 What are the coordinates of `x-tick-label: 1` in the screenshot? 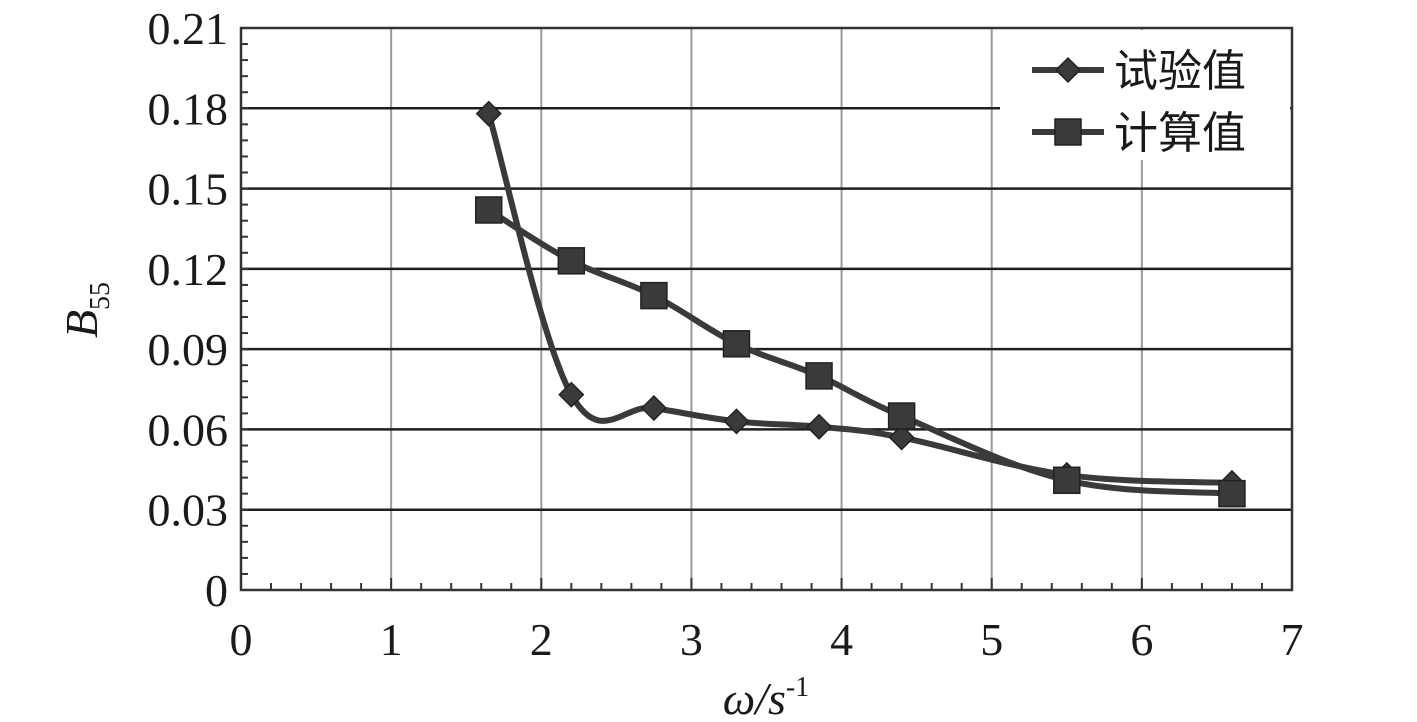 It's located at (391, 639).